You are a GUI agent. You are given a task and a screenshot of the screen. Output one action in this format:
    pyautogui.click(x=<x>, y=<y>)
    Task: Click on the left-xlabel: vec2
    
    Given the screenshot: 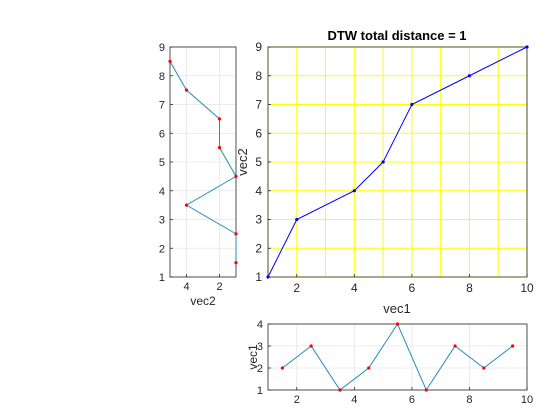 What is the action you would take?
    pyautogui.click(x=203, y=301)
    